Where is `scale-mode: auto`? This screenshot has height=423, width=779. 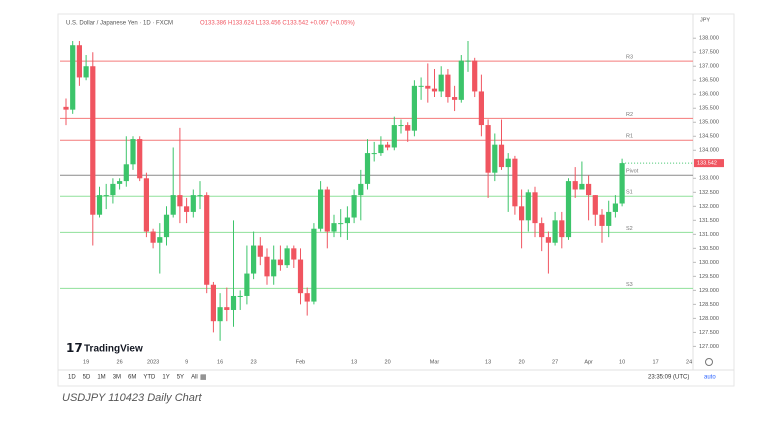 scale-mode: auto is located at coordinates (710, 378).